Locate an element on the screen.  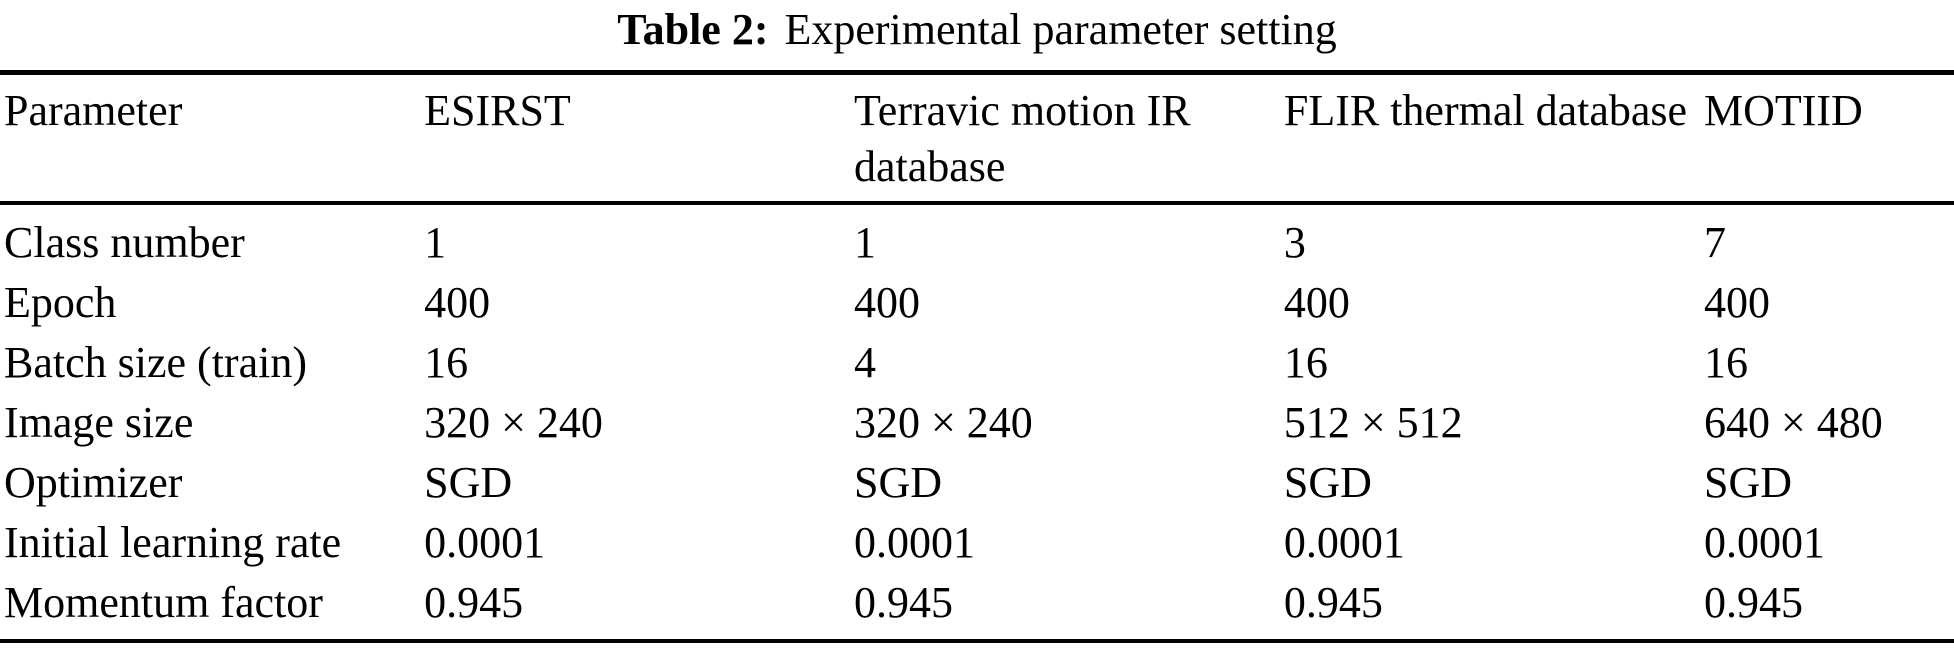
row-label-cell: Initial learning rate is located at coordinates (173, 542).